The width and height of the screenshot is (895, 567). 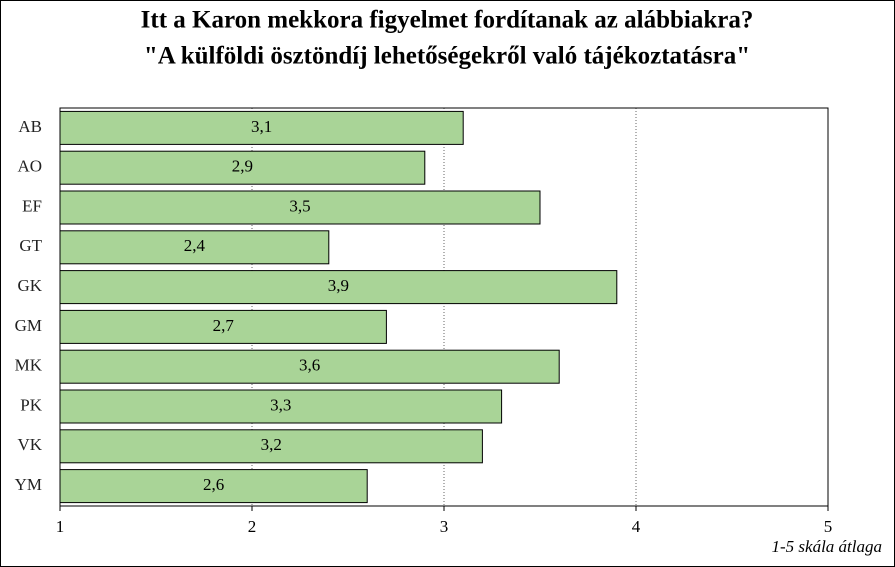 I want to click on value-label: 2,7, so click(x=224, y=325).